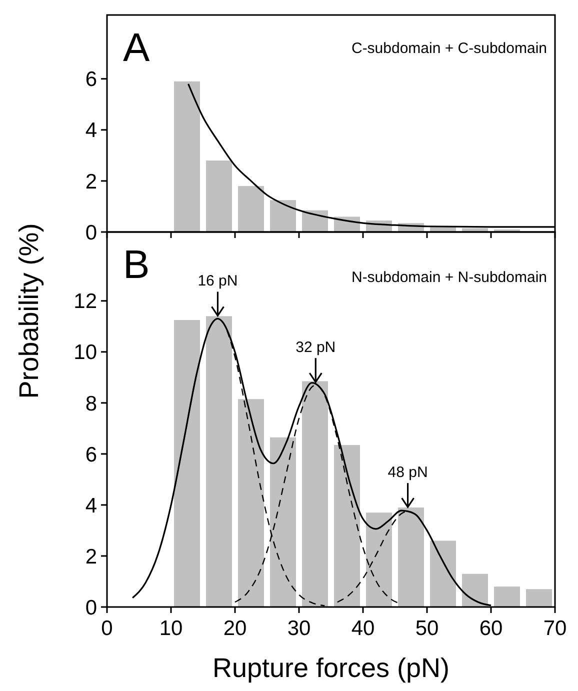 The height and width of the screenshot is (691, 578). What do you see at coordinates (136, 265) in the screenshot?
I see `chart-title: B` at bounding box center [136, 265].